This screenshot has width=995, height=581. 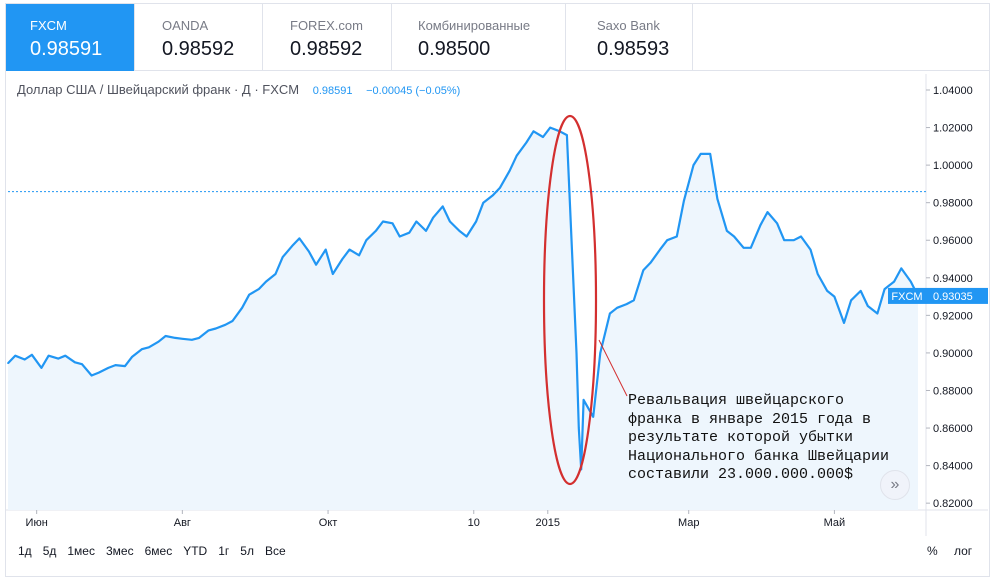 I want to click on y-tick-label: 0.82000, so click(x=953, y=504).